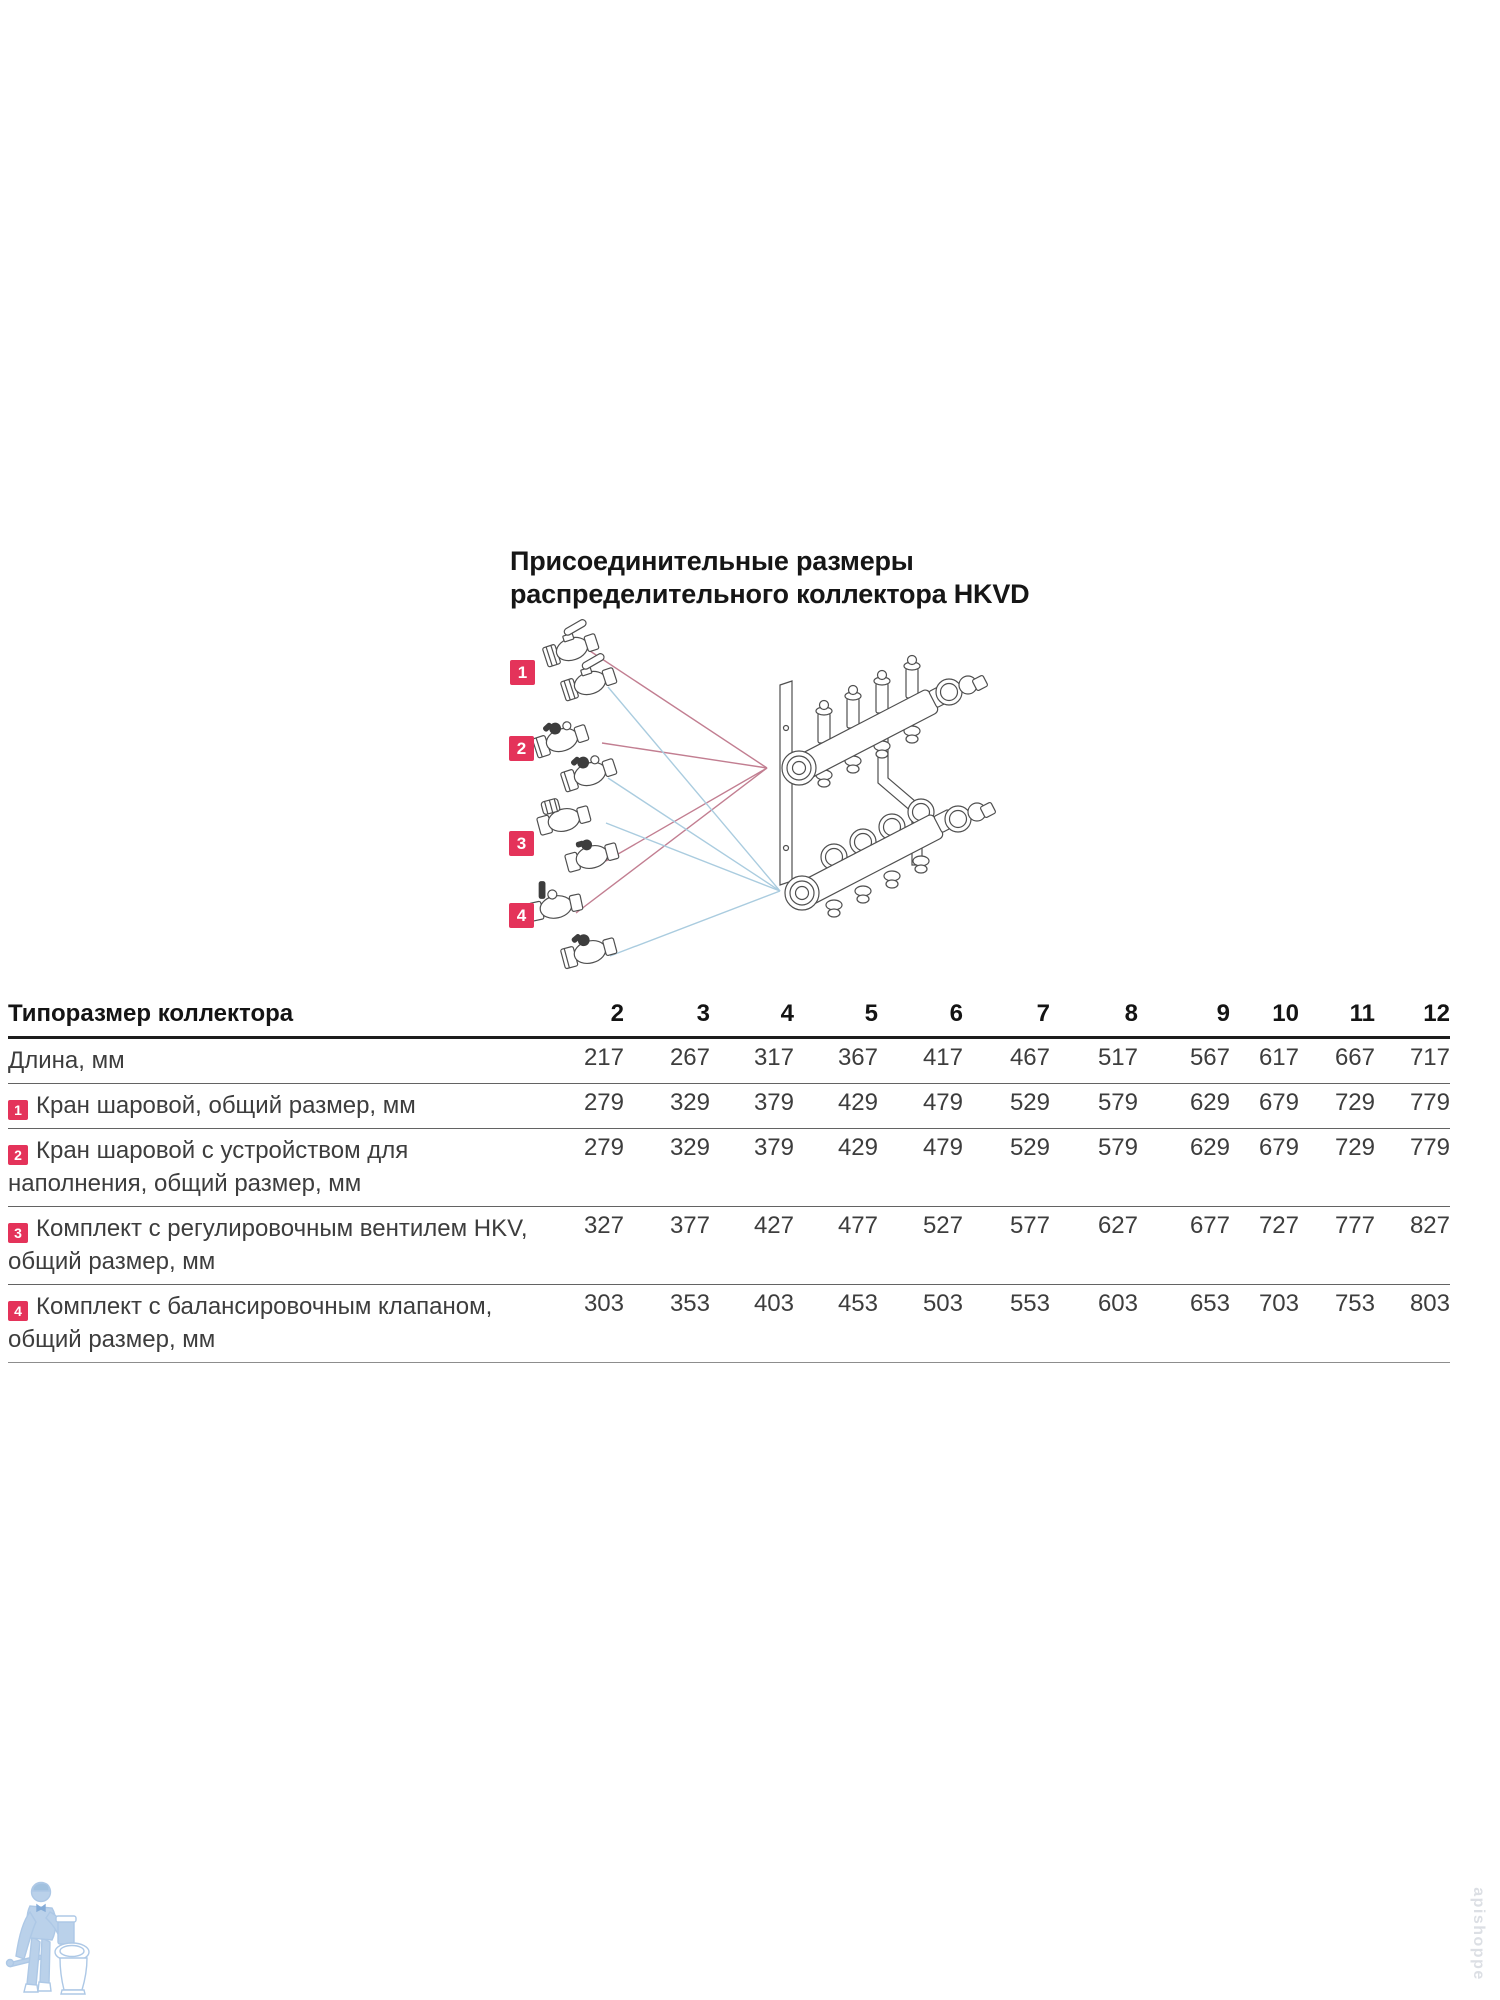 The width and height of the screenshot is (1500, 2000). What do you see at coordinates (617, 1013) in the screenshot?
I see `size-column-2: 2` at bounding box center [617, 1013].